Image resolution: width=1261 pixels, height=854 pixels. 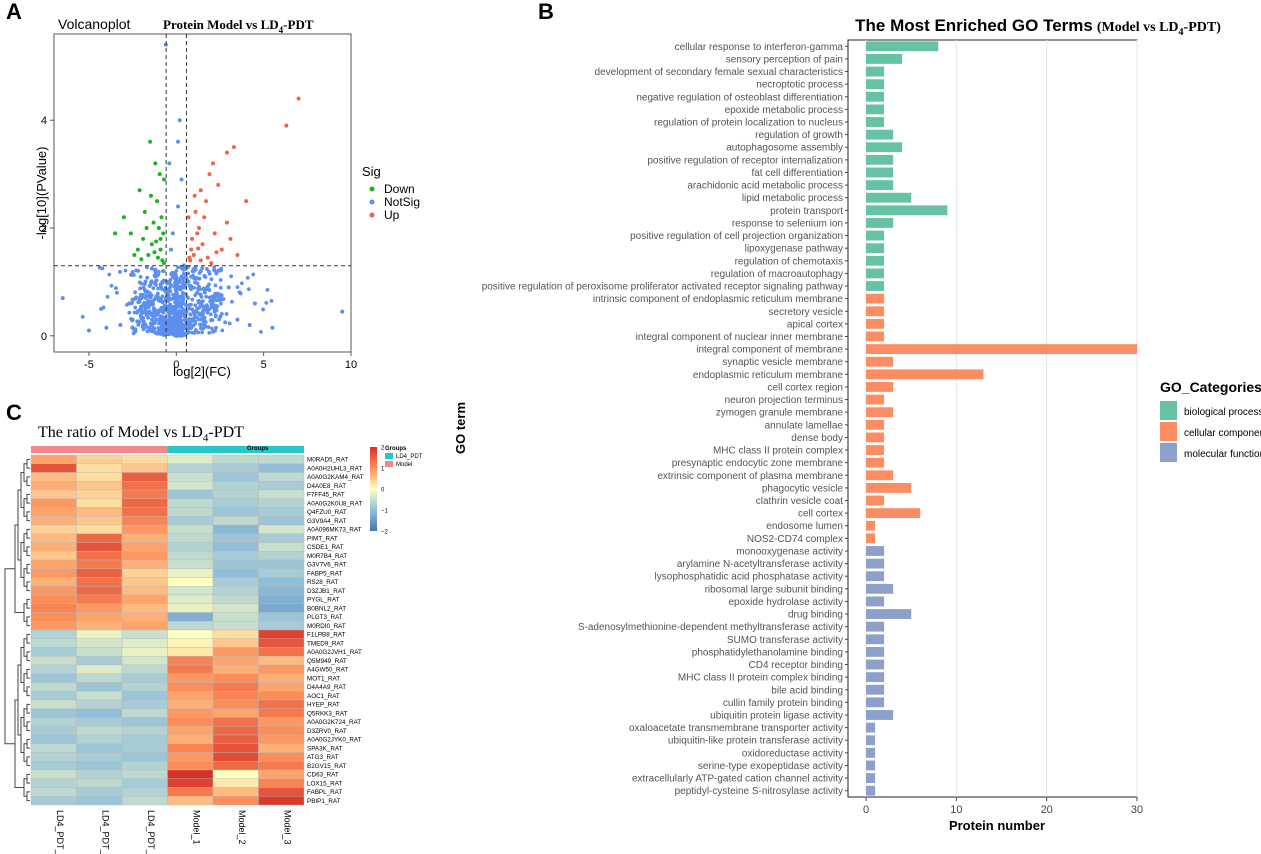 What do you see at coordinates (799, 135) in the screenshot?
I see `go-term-label: regulation of growth` at bounding box center [799, 135].